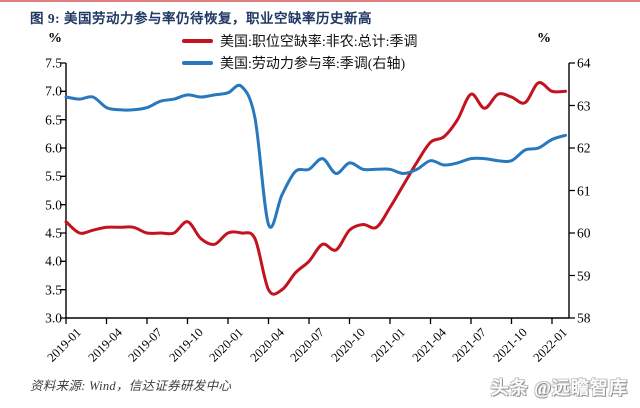 The height and width of the screenshot is (408, 640). Describe the element at coordinates (201, 18) in the screenshot. I see `figure-title: 图 9: 美国劳动力参与率仍待恢复，职业空缺率历史新高` at that location.